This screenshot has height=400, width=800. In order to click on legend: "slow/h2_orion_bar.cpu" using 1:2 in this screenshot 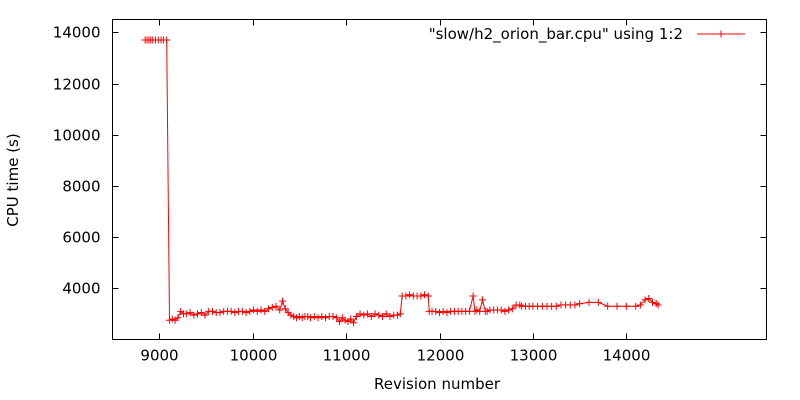, I will do `click(587, 34)`.